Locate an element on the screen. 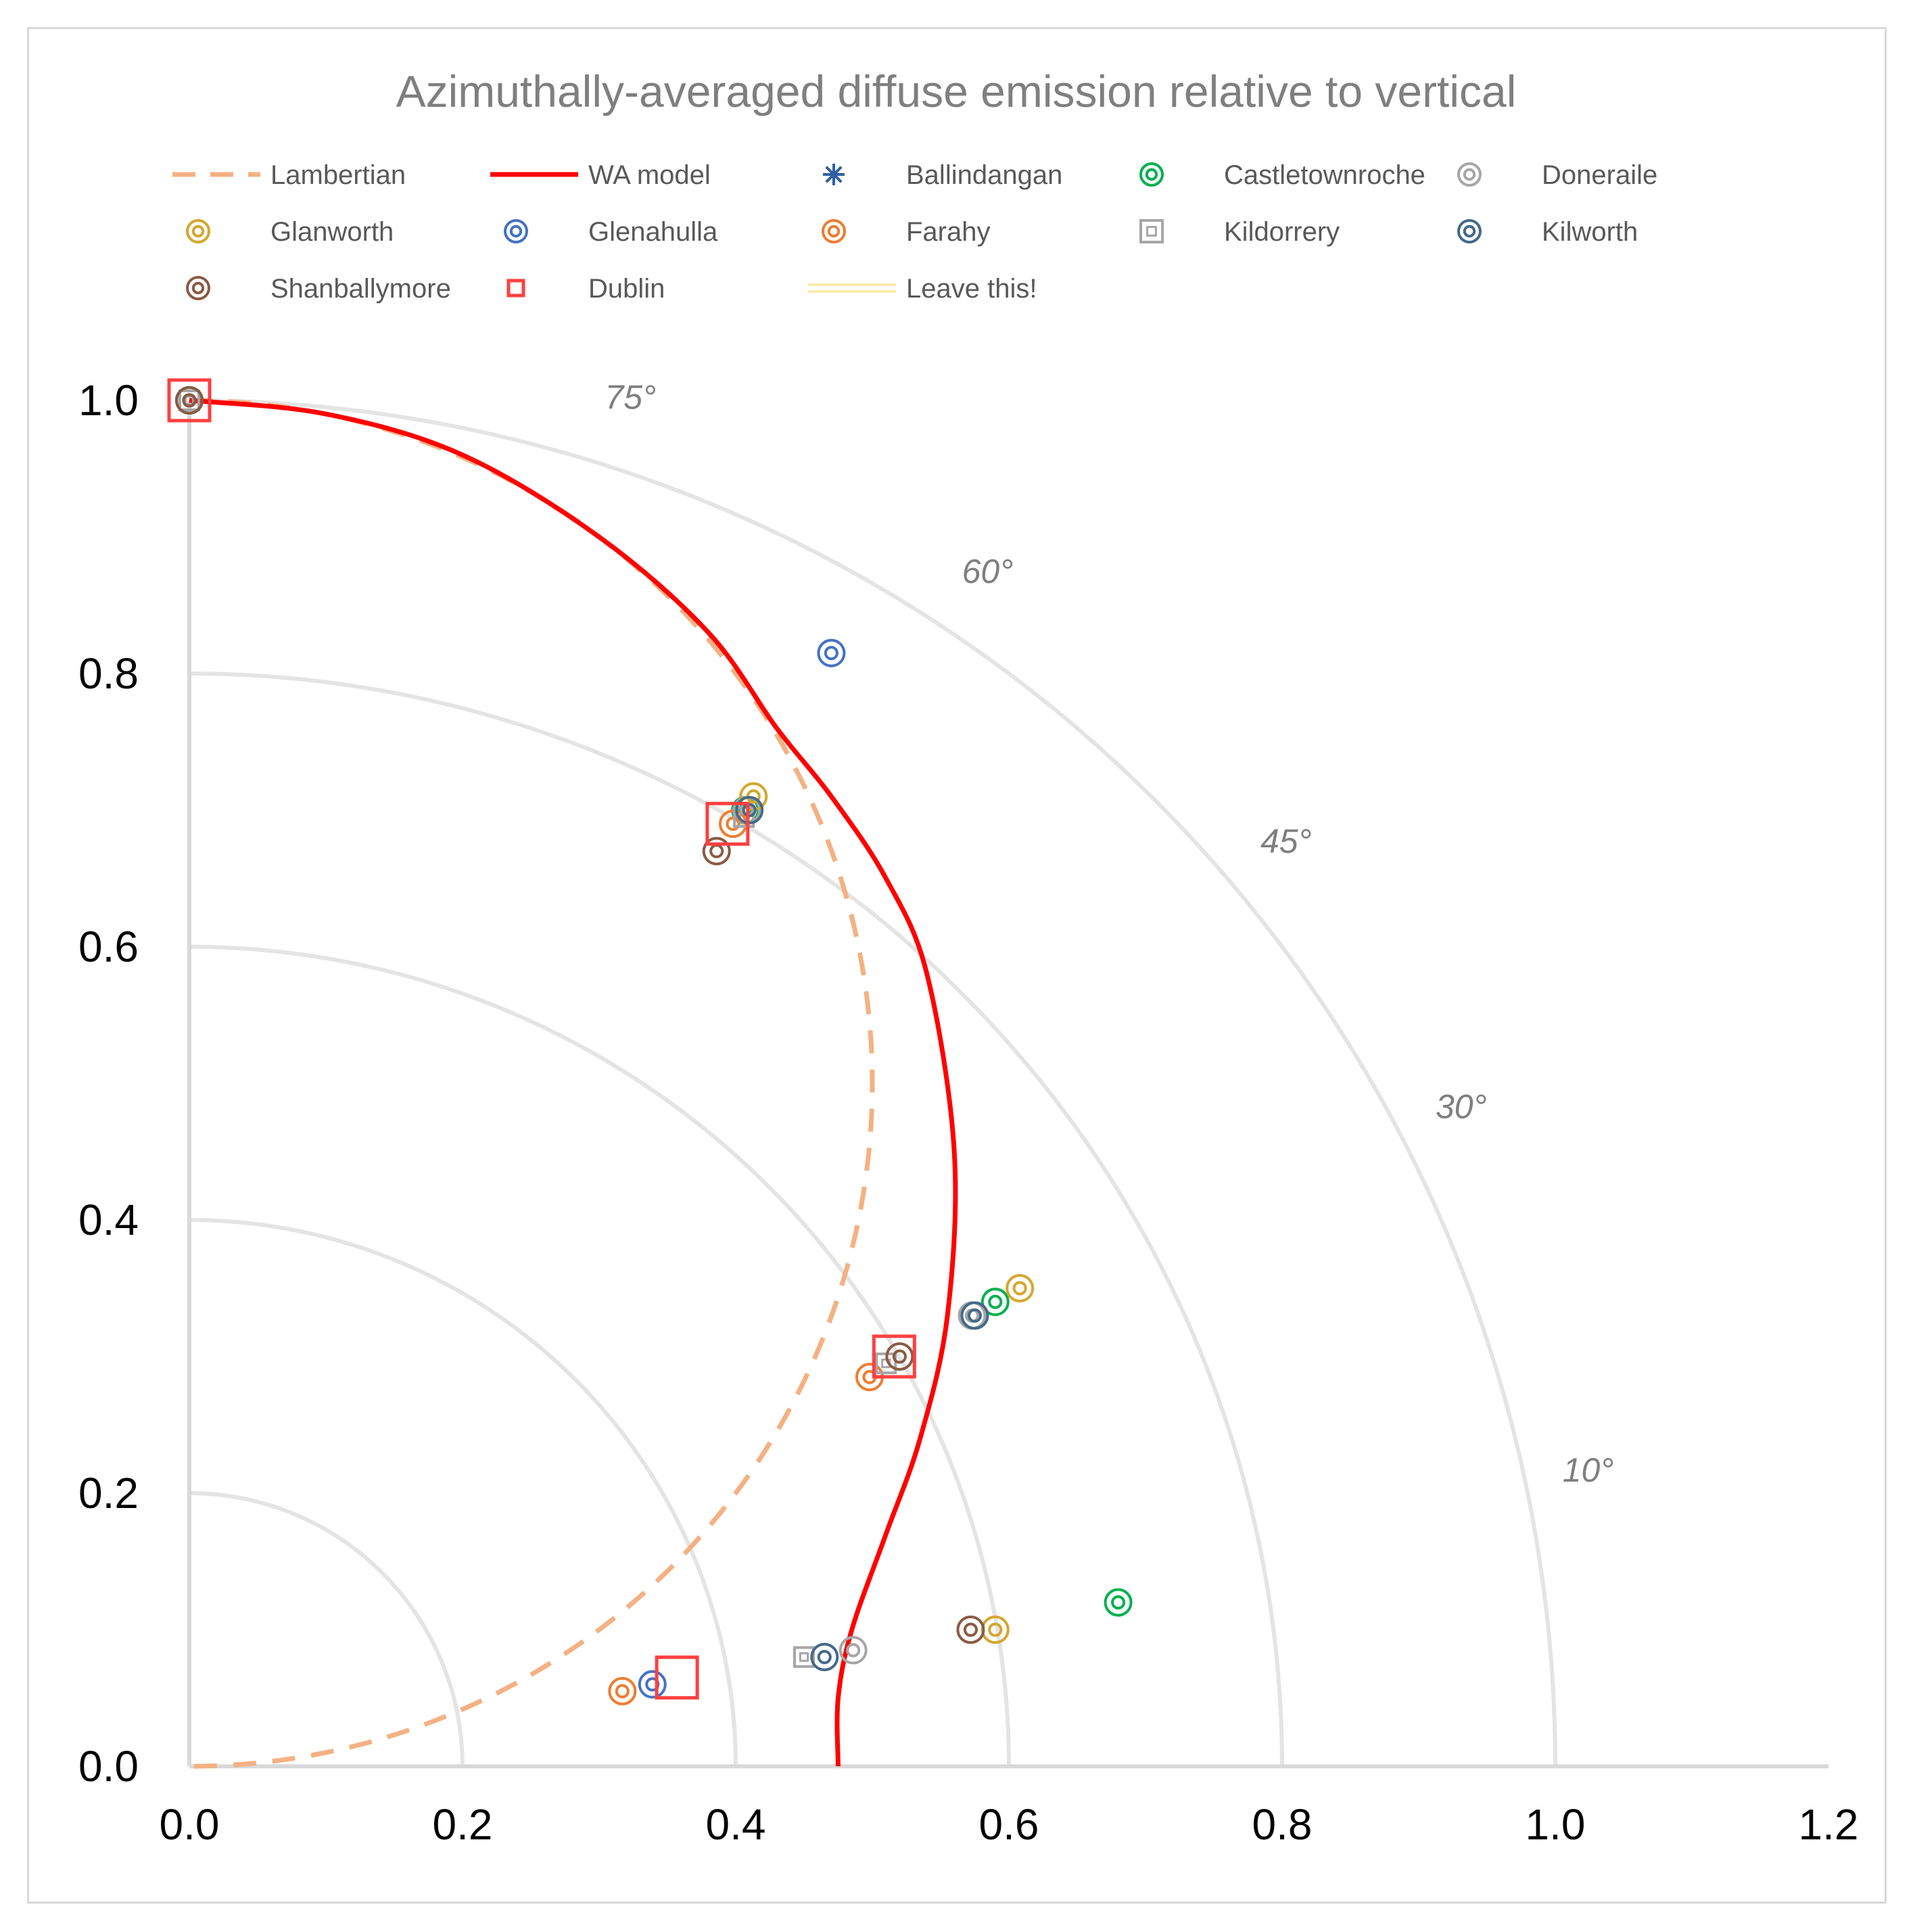 This screenshot has height=1932, width=1913. legend-label: Leave this! is located at coordinates (971, 289).